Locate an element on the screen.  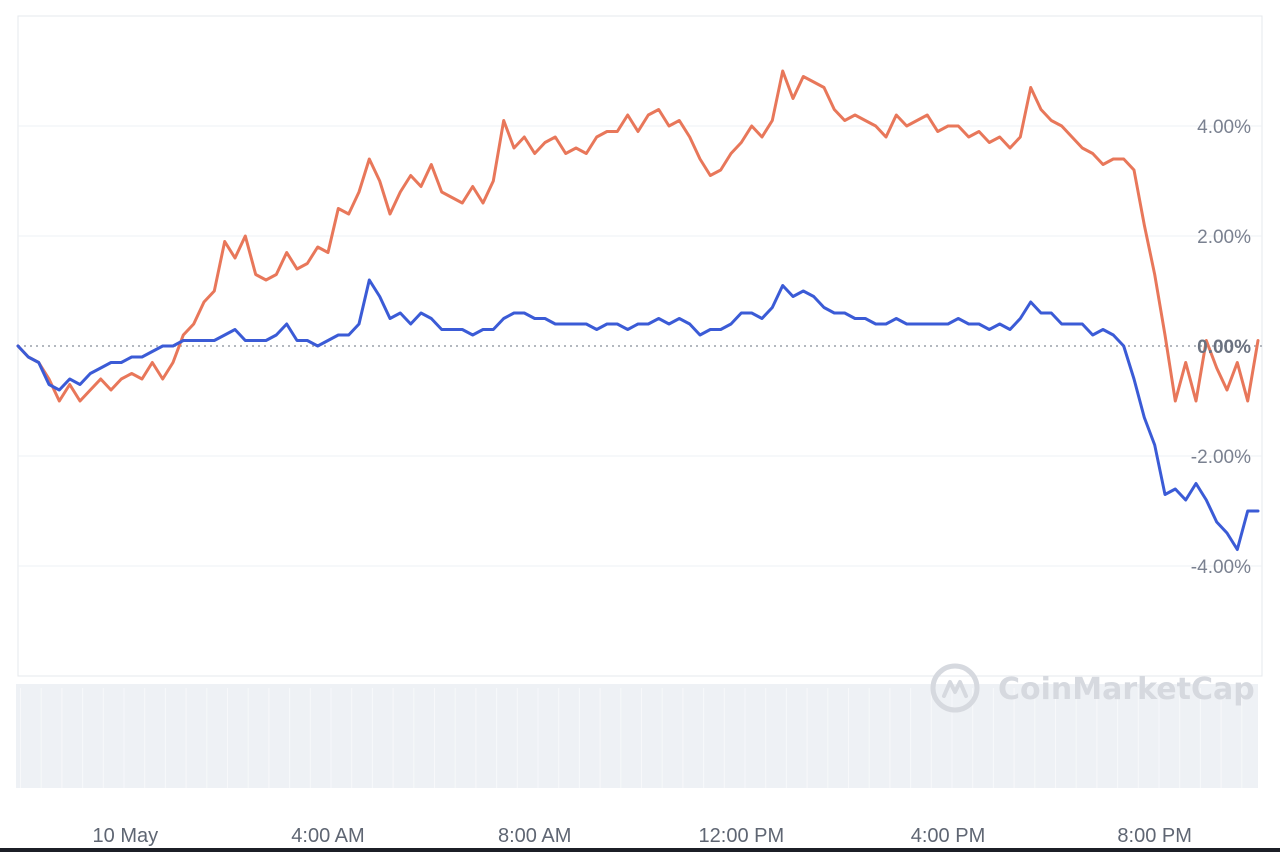
x-tick-label: 8:00 AM is located at coordinates (534, 836).